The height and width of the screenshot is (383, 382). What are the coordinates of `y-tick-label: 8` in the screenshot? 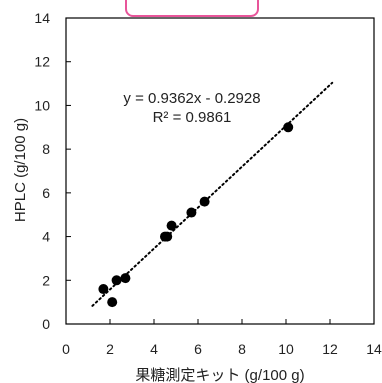 It's located at (46, 149).